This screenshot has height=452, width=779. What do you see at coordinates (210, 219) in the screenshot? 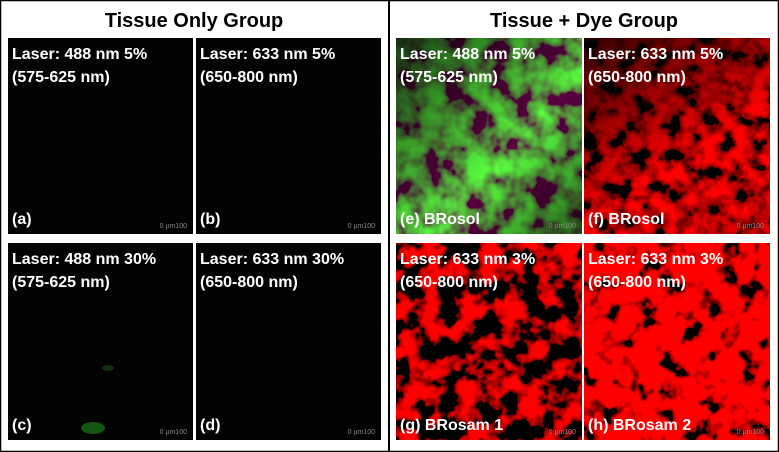
I see `panel-label: (b)` at bounding box center [210, 219].